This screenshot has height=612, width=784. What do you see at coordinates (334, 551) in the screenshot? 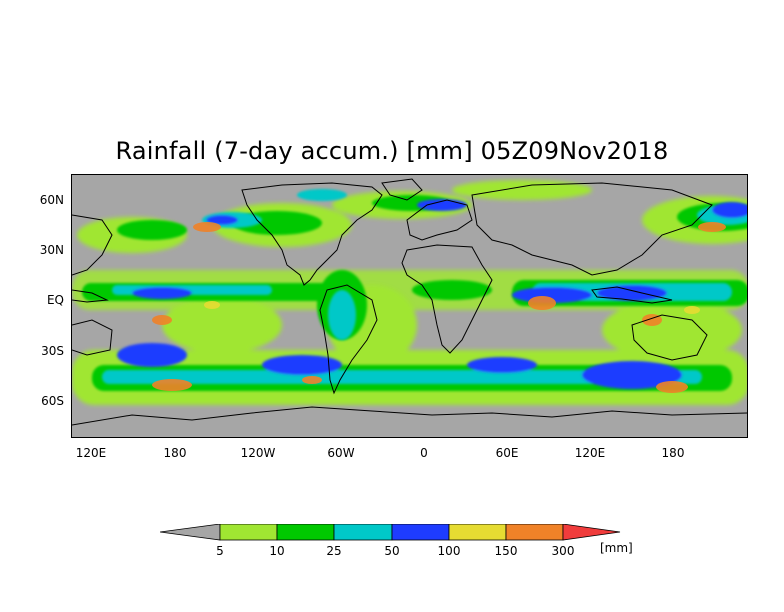
I see `colorbar-label-25: 25` at bounding box center [334, 551].